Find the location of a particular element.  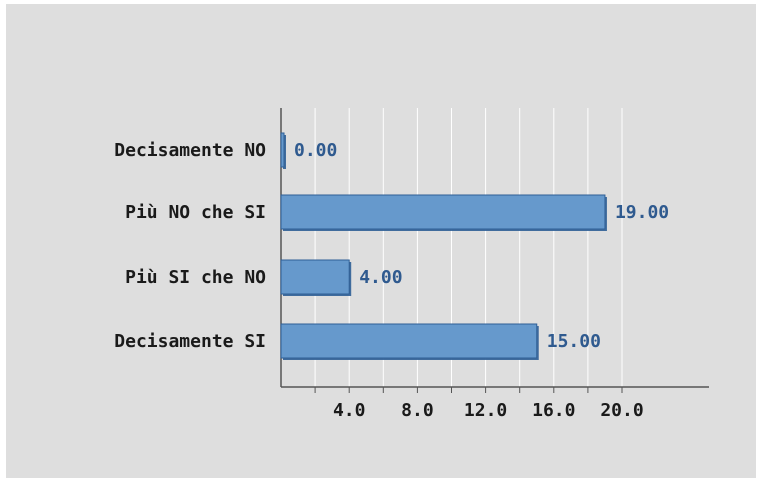

x-tick-marks is located at coordinates (468, 390).